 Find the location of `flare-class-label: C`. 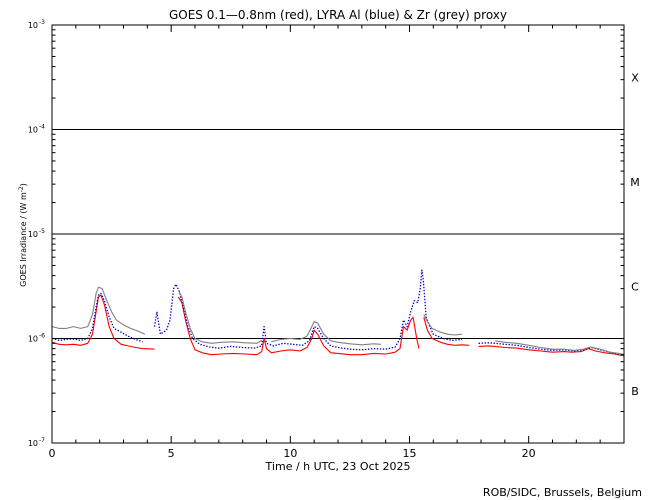

flare-class-label: C is located at coordinates (635, 286).